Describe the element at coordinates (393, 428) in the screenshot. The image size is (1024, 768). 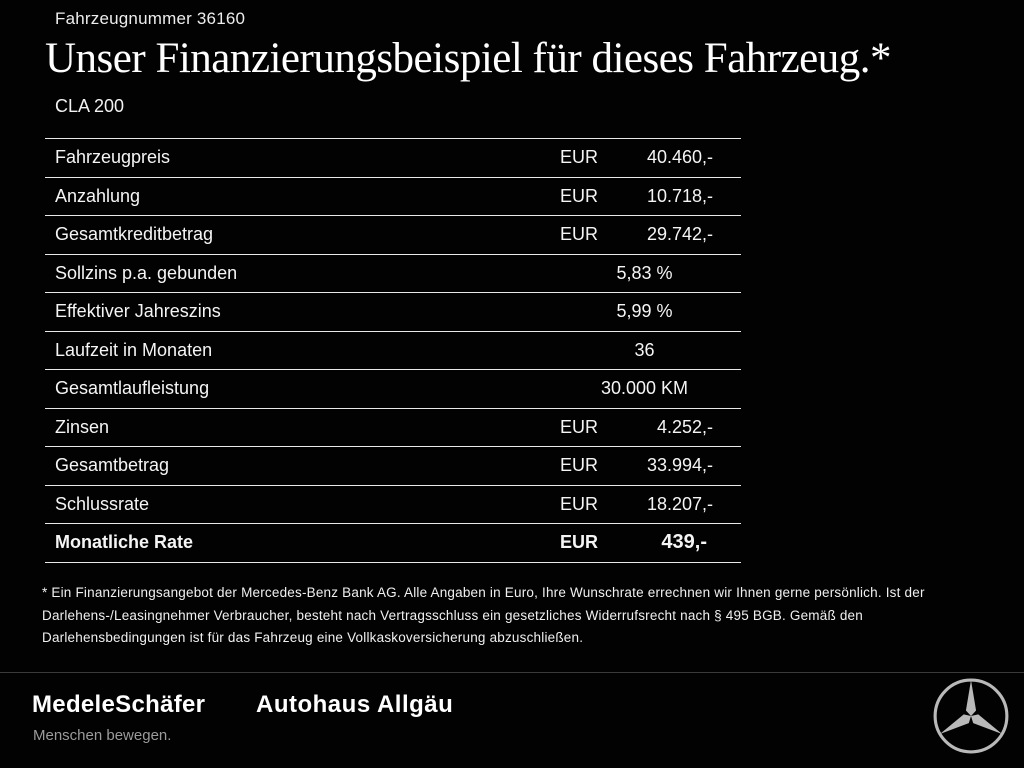
I see `table-row: Zinsen EUR 4.252,-` at that location.